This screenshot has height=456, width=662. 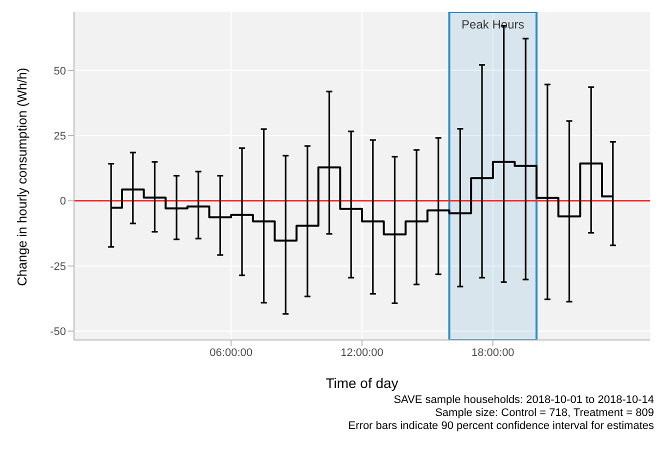 I want to click on x-tick-label: 18:00:00, so click(x=492, y=352).